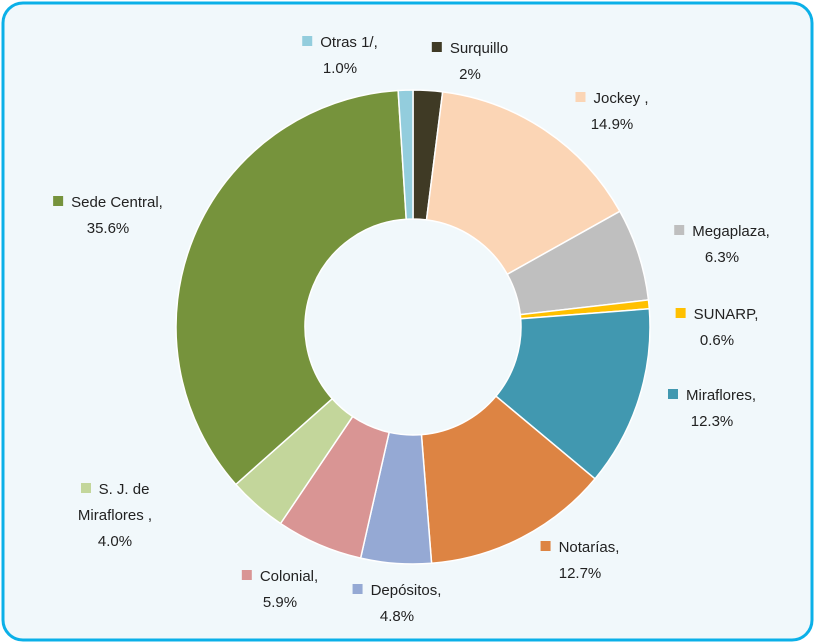  Describe the element at coordinates (721, 395) in the screenshot. I see `label-name: Miraflores,` at that location.